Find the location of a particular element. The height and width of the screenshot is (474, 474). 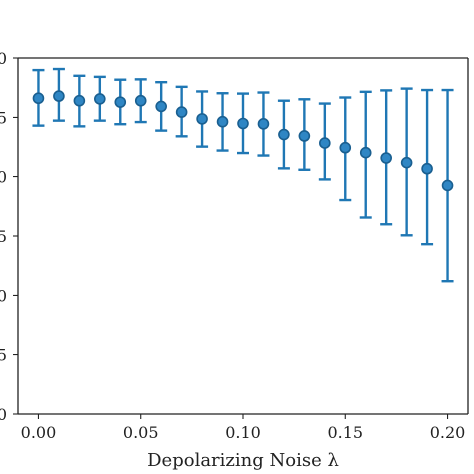

x-ticks: 0.00 0.05 0.10 0.15 0.20 is located at coordinates (243, 428).